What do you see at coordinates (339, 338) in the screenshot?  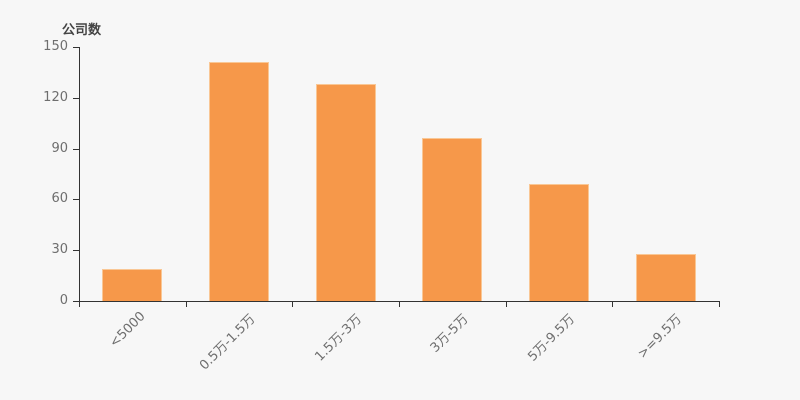 I see `x-category-label: 1.5万-3万` at bounding box center [339, 338].